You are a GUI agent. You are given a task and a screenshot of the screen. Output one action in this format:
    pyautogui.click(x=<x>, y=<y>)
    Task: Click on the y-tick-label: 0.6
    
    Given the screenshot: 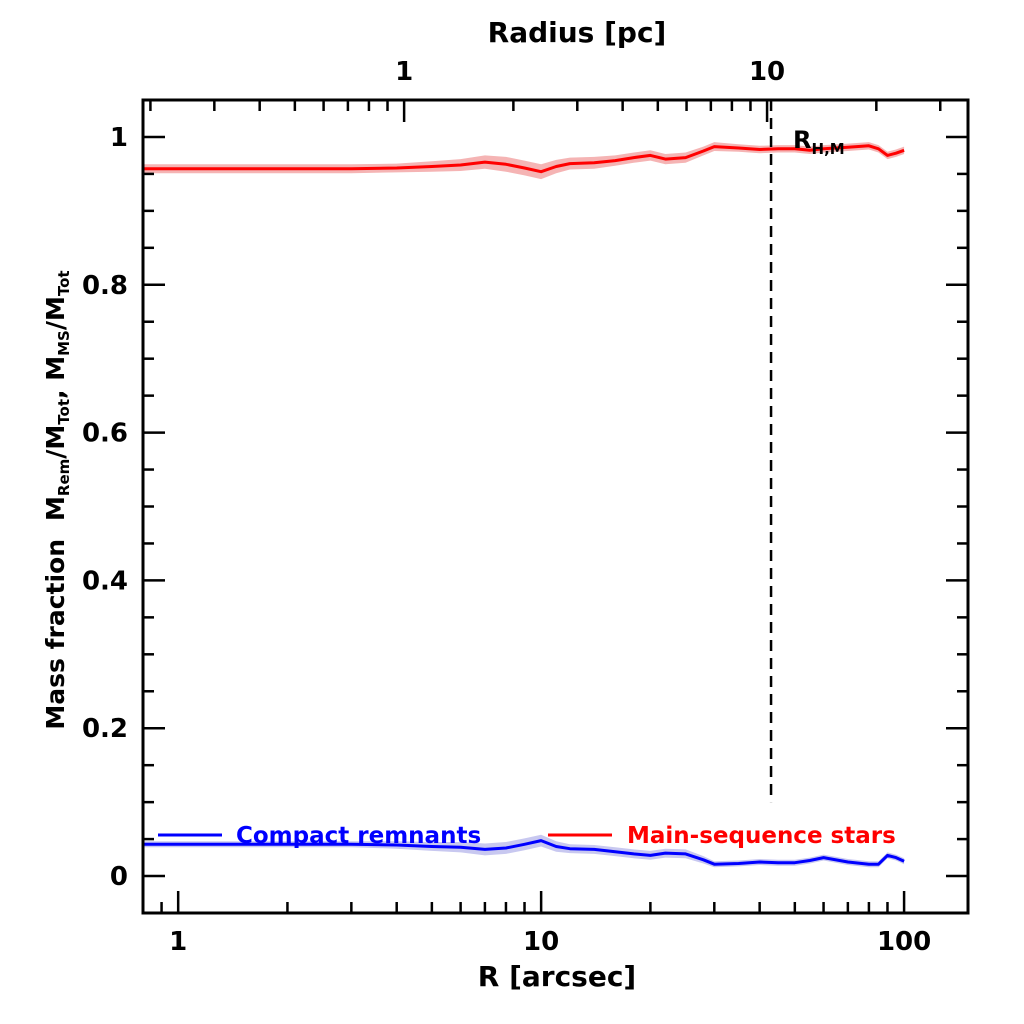 What is the action you would take?
    pyautogui.click(x=105, y=434)
    